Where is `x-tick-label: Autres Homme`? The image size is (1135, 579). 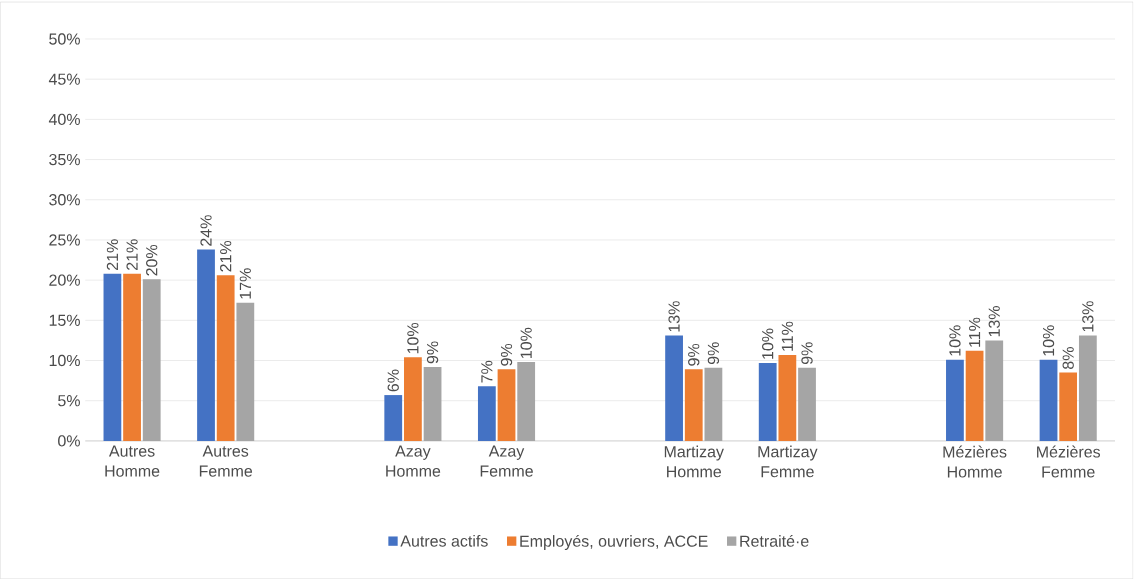
x-tick-label: Autres Homme is located at coordinates (132, 461).